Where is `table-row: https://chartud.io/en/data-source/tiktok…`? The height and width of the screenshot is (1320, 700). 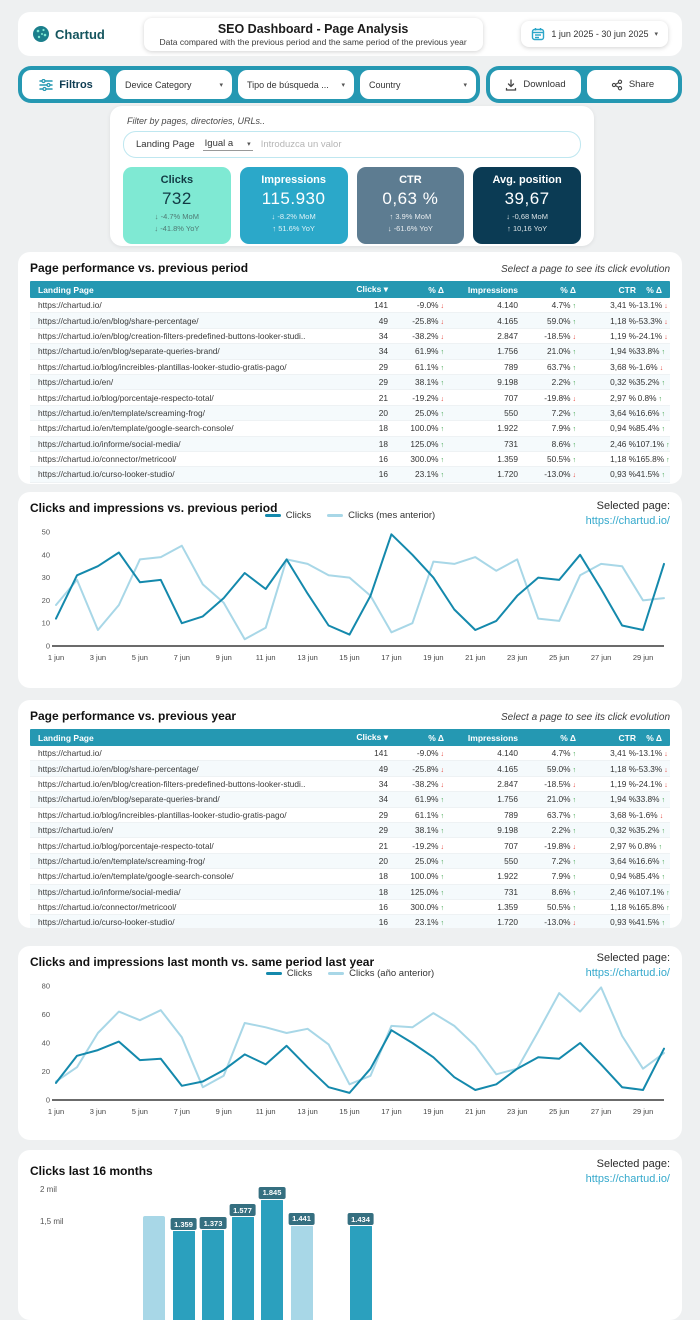 table-row: https://chartud.io/en/data-source/tiktok… is located at coordinates (350, 483).